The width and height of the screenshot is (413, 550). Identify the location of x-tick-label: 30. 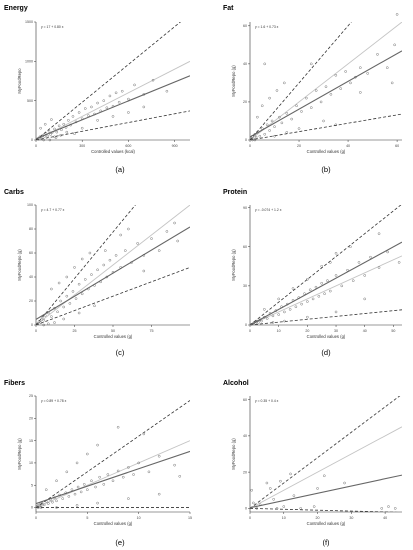
(336, 331).